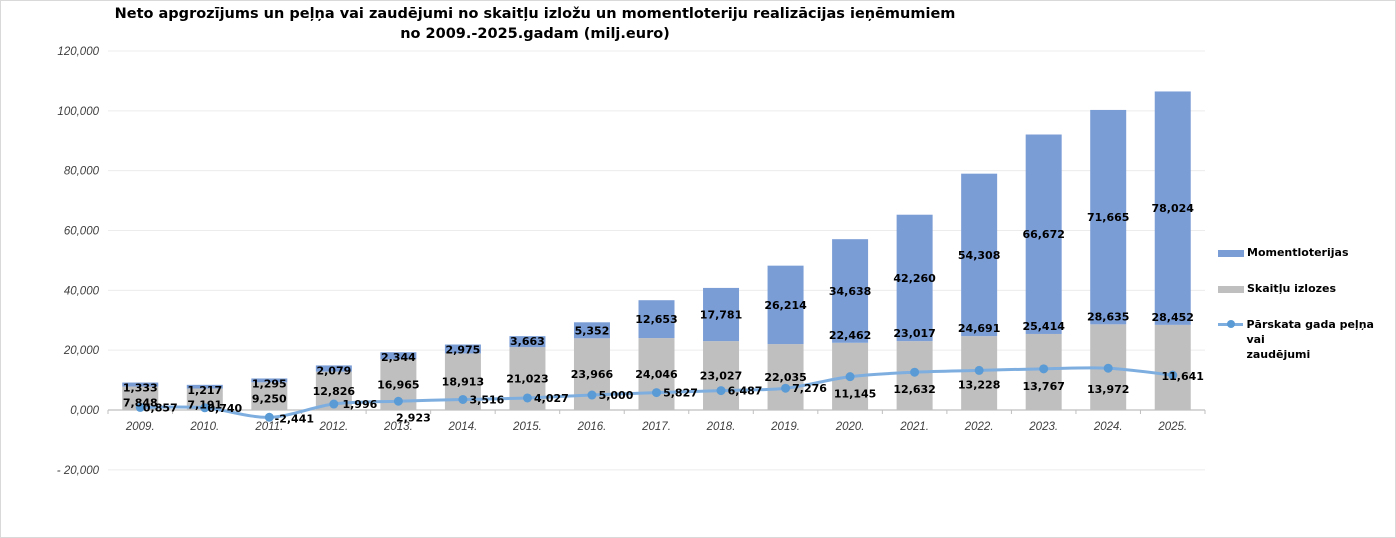 This screenshot has width=1396, height=538. What do you see at coordinates (850, 335) in the screenshot?
I see `data-label-skaitlu-izlozes: 22,462` at bounding box center [850, 335].